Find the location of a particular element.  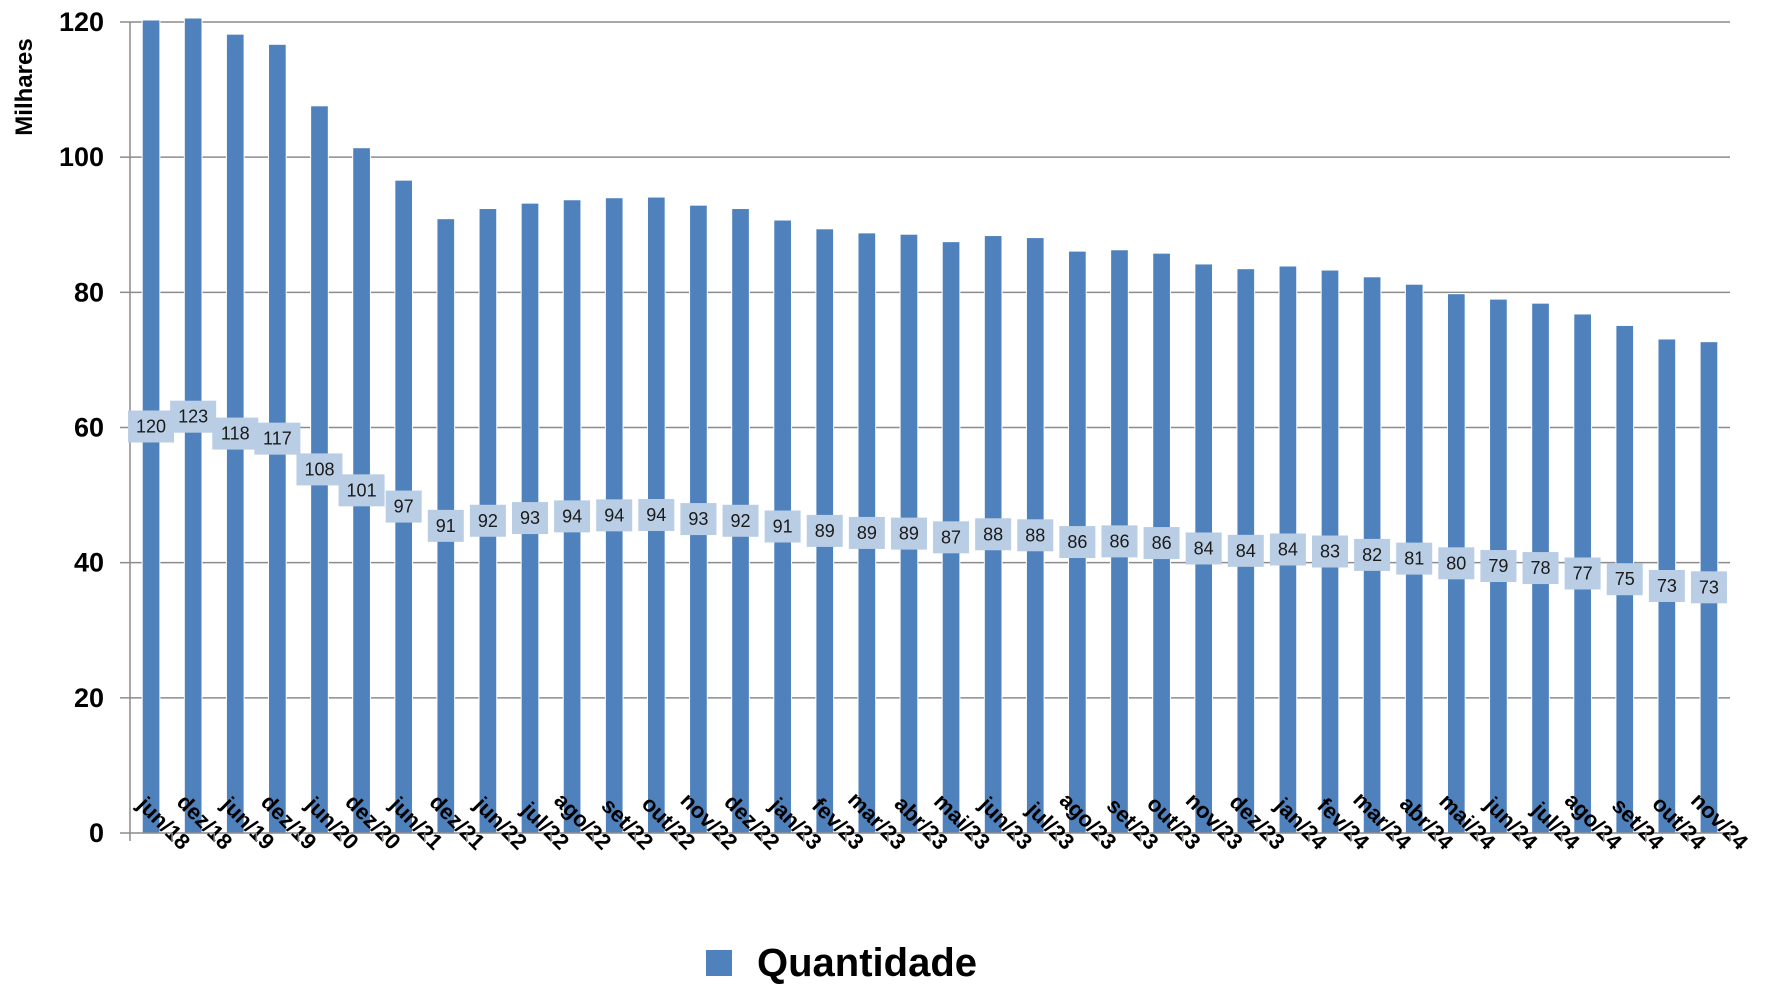

data-label-text: 91 is located at coordinates (783, 527).